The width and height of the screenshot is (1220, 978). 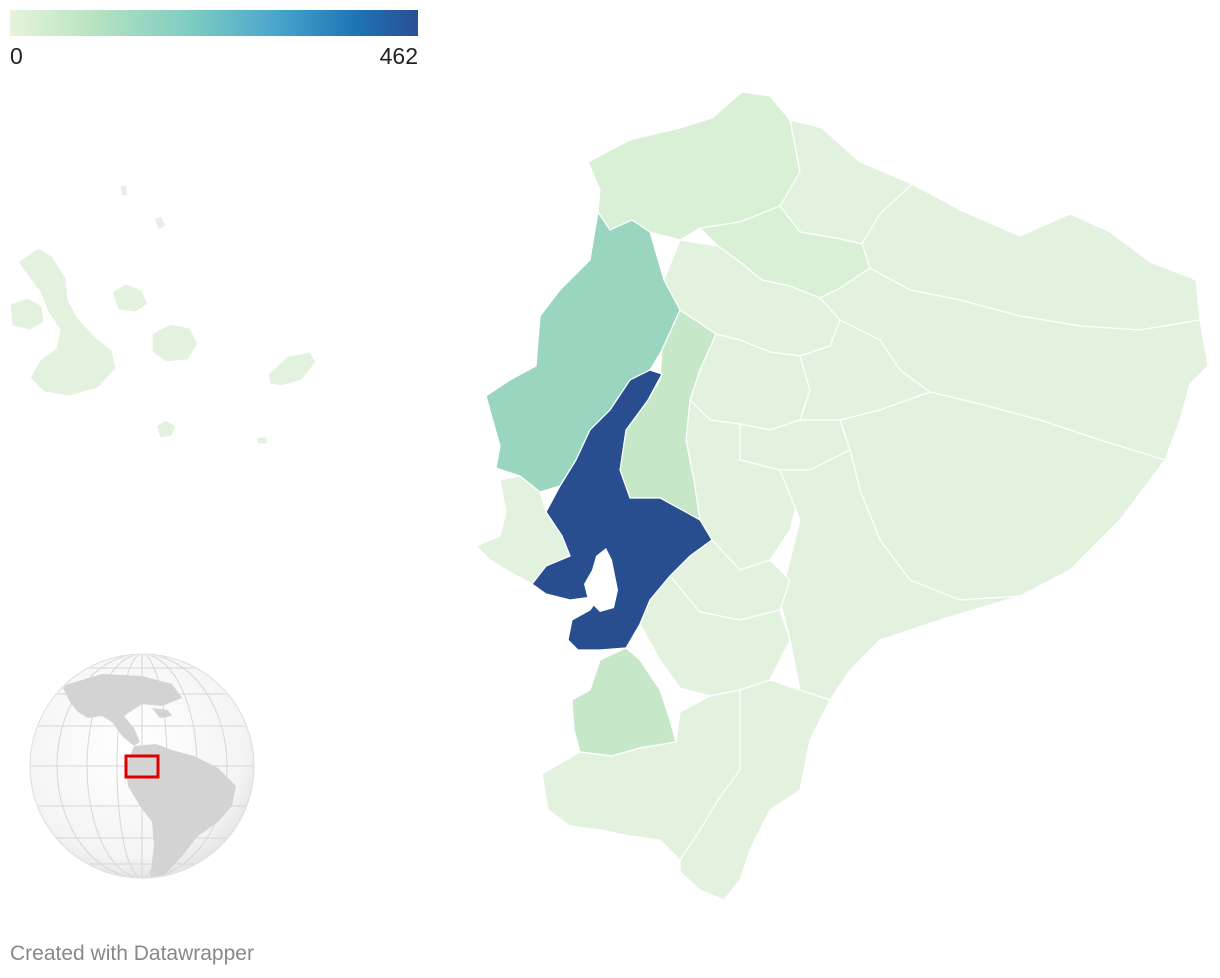 What do you see at coordinates (214, 23) in the screenshot?
I see `legend-gradient-bar` at bounding box center [214, 23].